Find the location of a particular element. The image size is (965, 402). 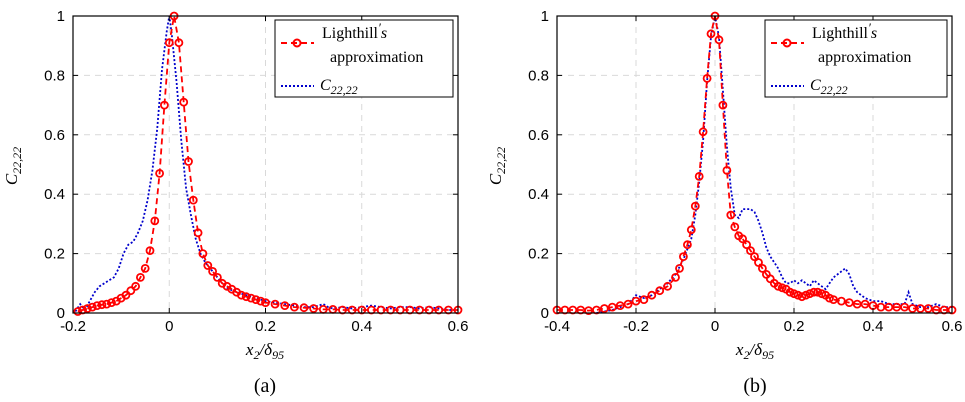

panel-label: (b) is located at coordinates (754, 386).